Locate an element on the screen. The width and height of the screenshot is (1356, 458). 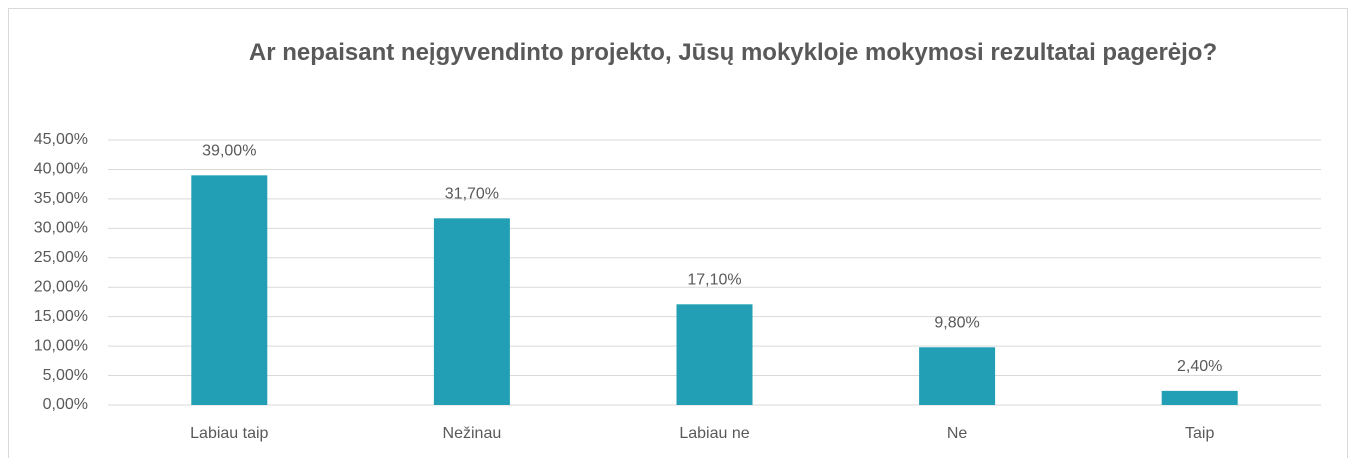
x-tick-label: Ne is located at coordinates (957, 433).